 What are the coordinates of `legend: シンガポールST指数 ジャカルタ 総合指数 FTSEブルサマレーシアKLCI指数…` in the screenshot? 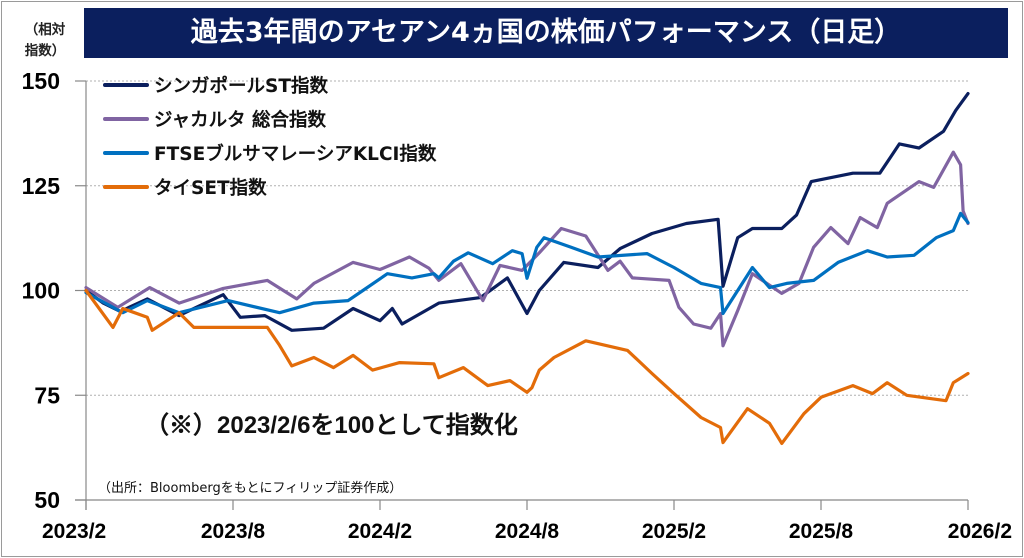 It's located at (269, 136).